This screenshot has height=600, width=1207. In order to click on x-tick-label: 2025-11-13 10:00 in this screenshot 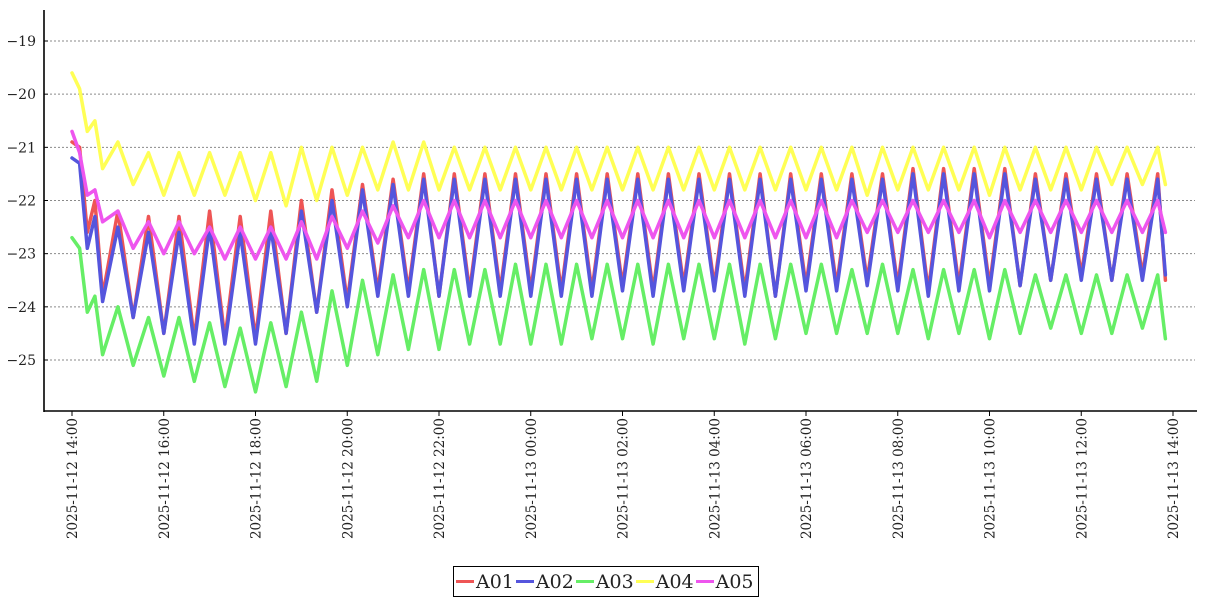, I will do `click(991, 478)`.